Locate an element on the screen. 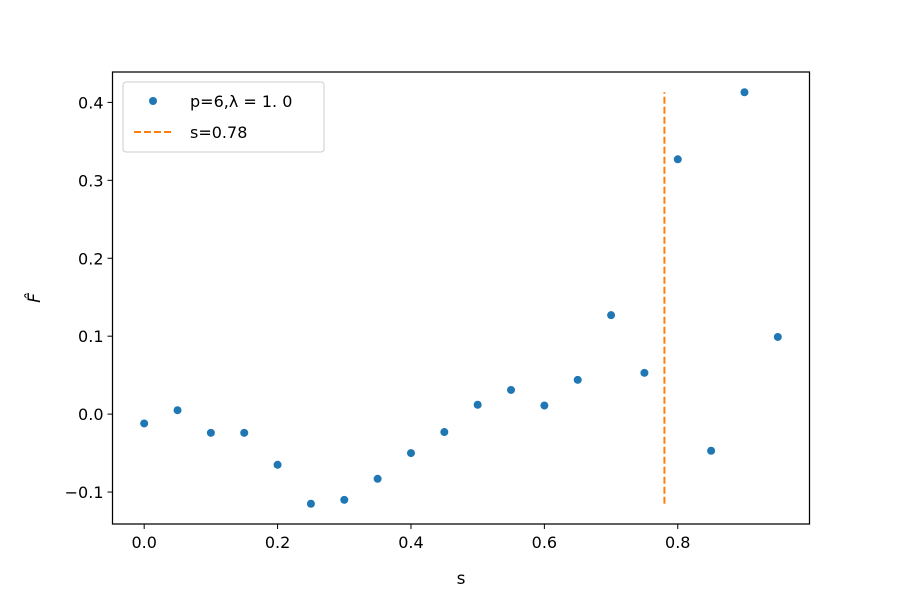 This screenshot has height=600, width=900. legend-line-label: s=0.78 is located at coordinates (218, 132).